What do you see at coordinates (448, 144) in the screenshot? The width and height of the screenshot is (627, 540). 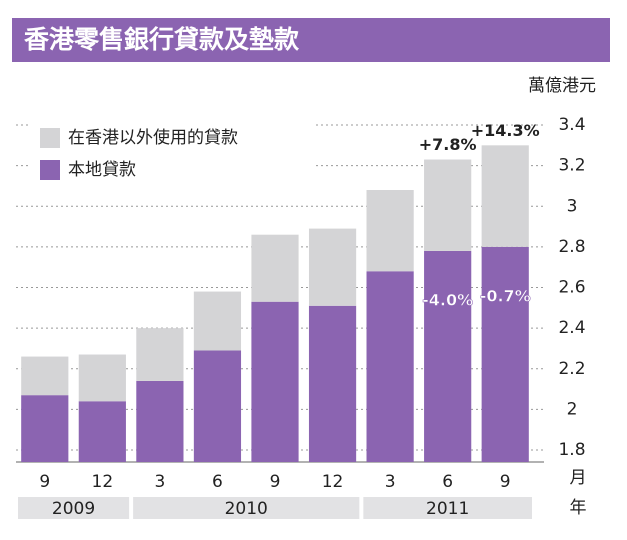 I see `bar-annotation: +7.8%` at bounding box center [448, 144].